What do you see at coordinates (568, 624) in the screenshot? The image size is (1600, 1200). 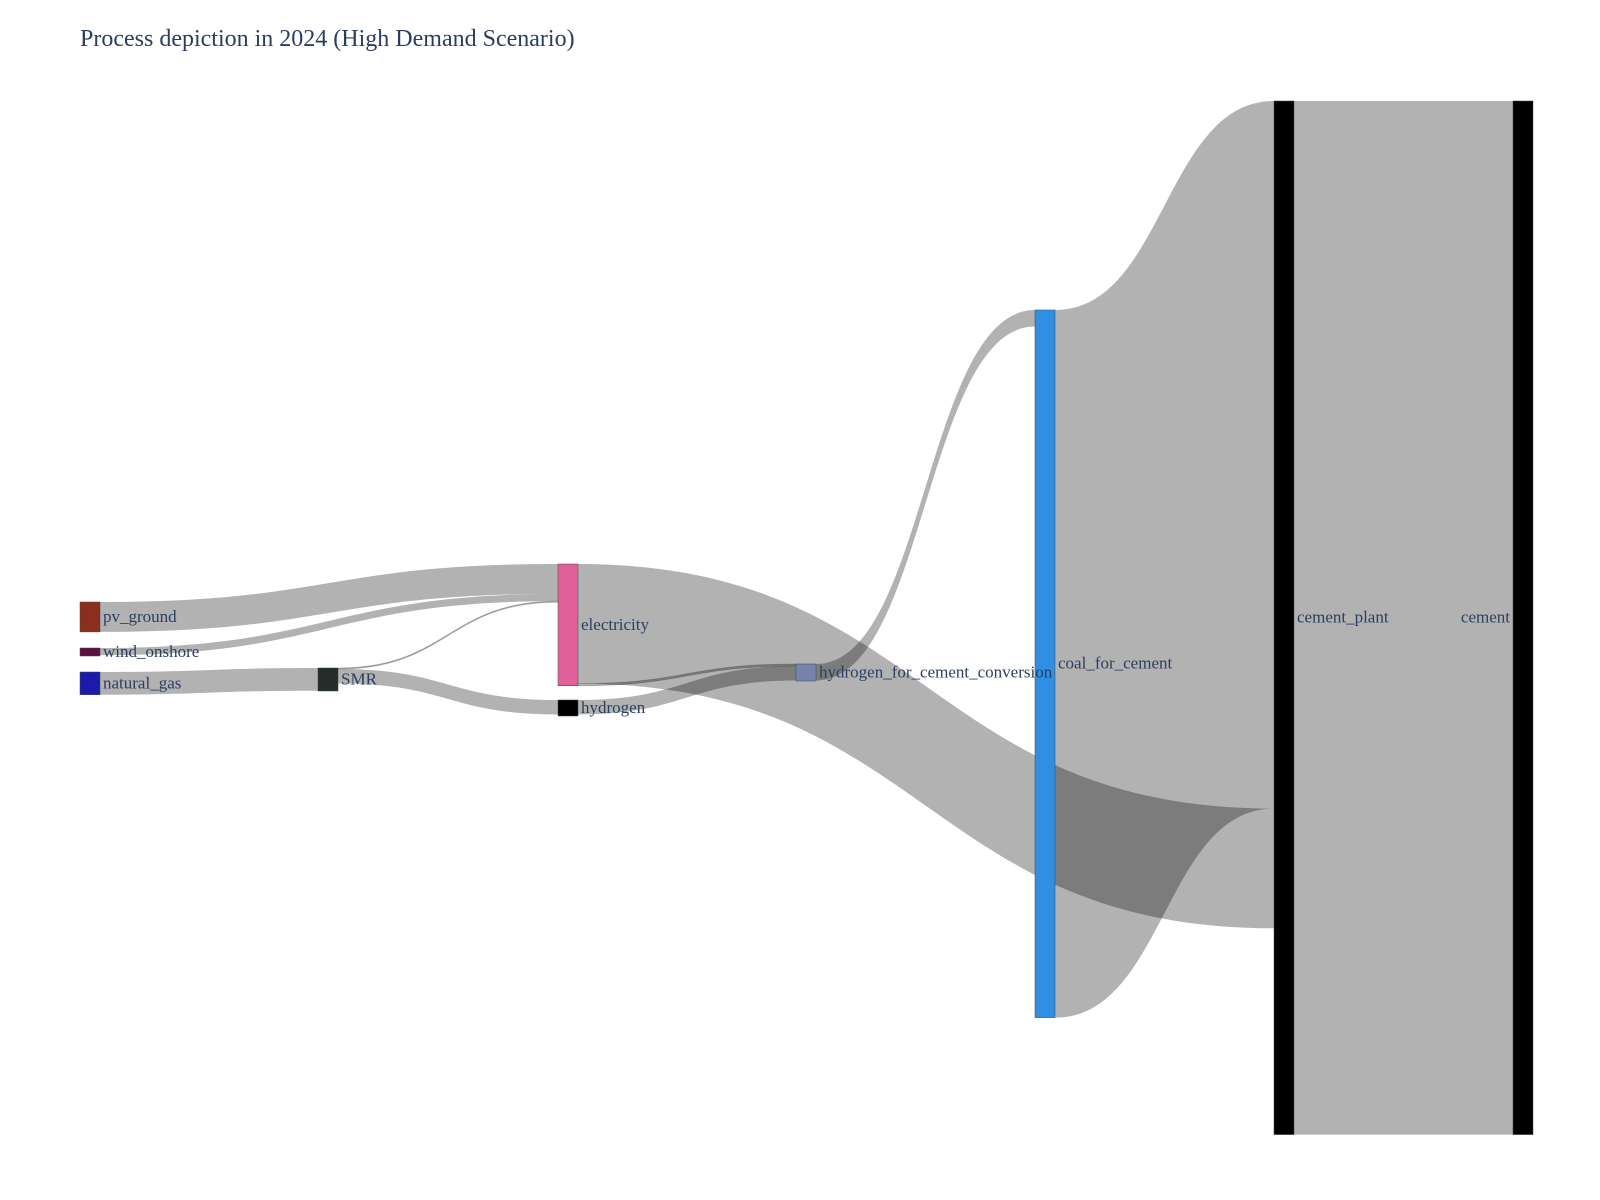 I see `node-electricity` at bounding box center [568, 624].